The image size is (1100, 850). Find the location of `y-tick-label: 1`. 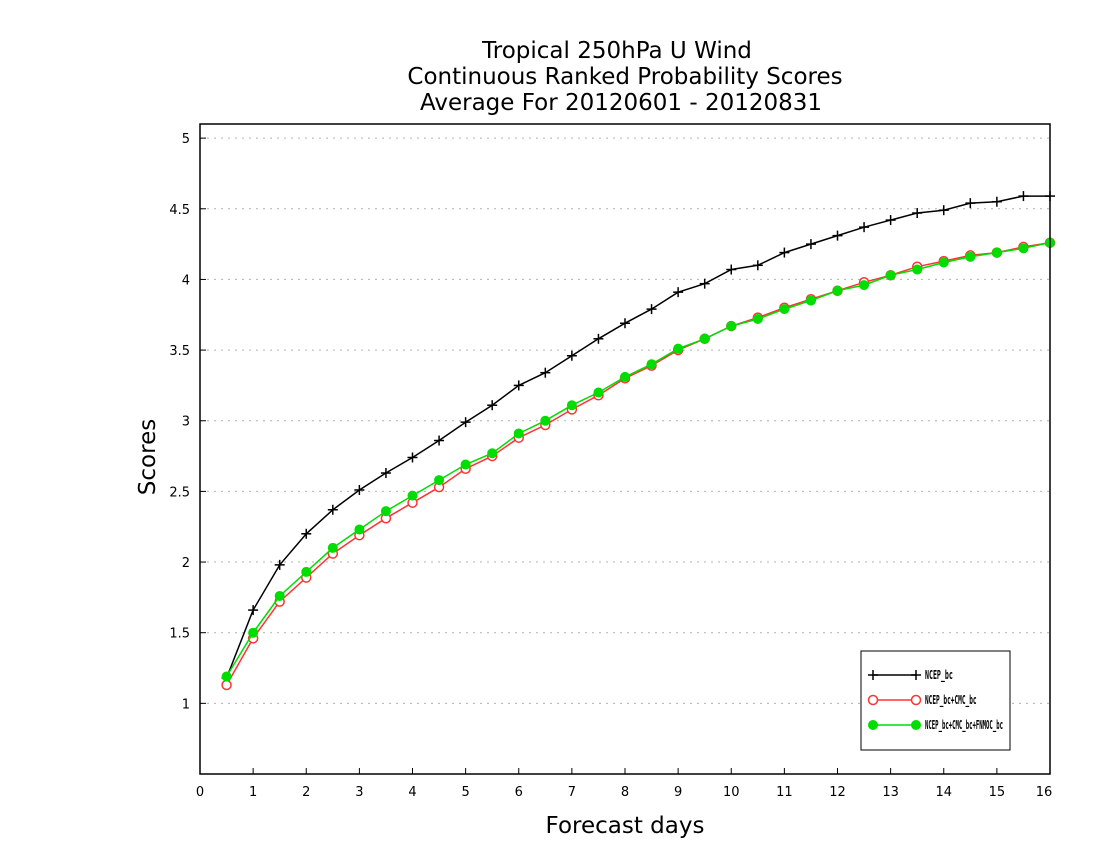

y-tick-label: 1 is located at coordinates (186, 704).